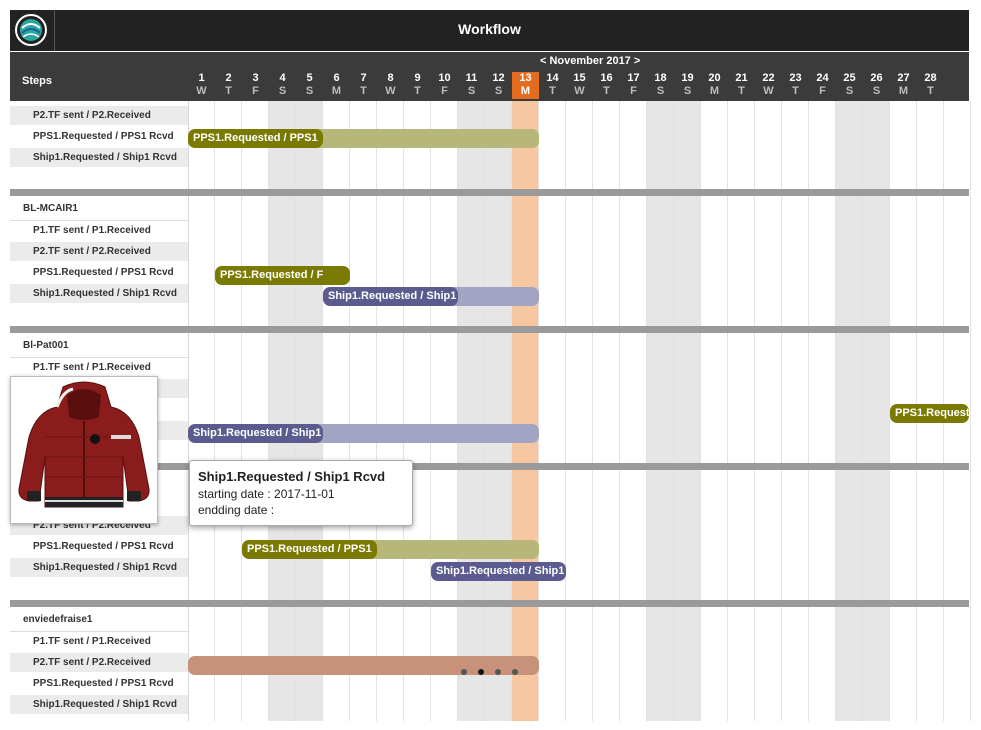 The height and width of the screenshot is (730, 981). I want to click on day-number: 22, so click(768, 78).